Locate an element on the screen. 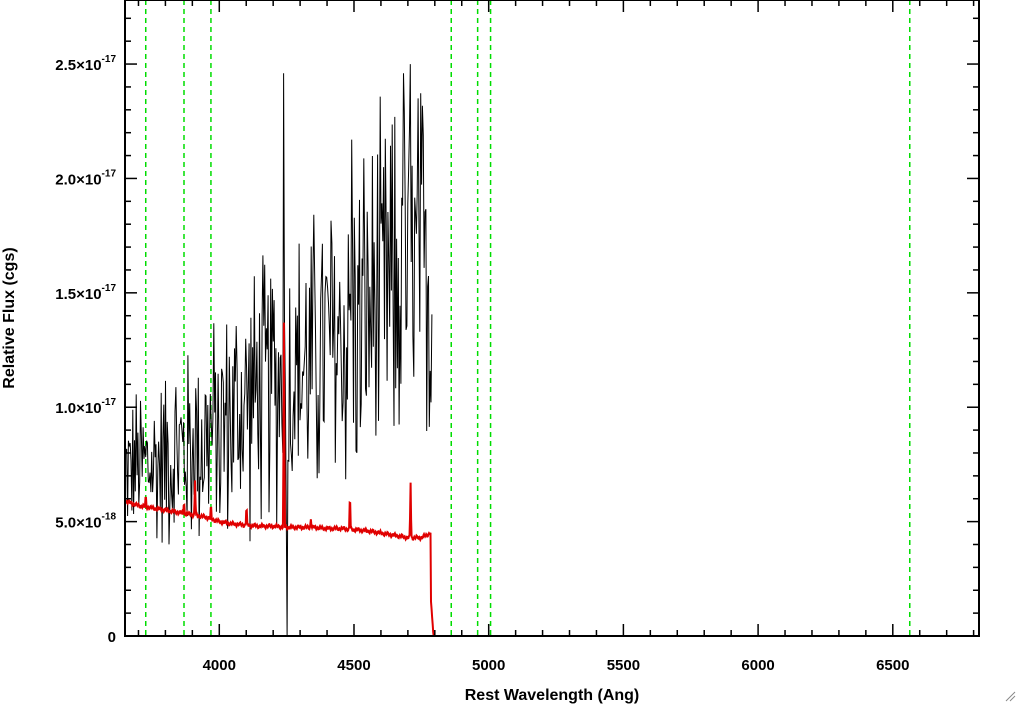 This screenshot has height=706, width=1020. resize-grip-icon is located at coordinates (1010, 696).